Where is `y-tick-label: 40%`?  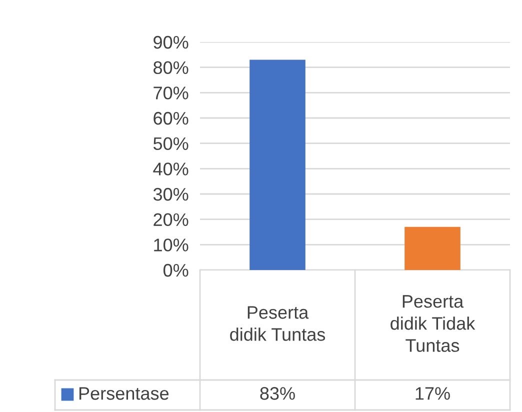 y-tick-label: 40% is located at coordinates (170, 169).